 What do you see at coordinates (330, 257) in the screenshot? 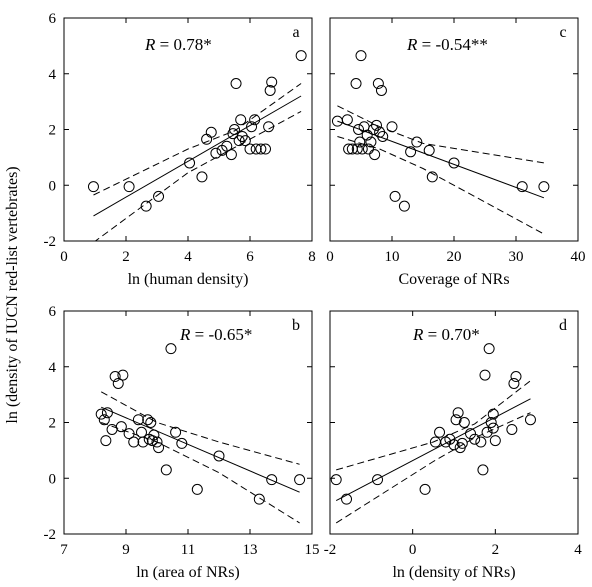
I see `panel-c-x-tick-label: 0` at bounding box center [330, 257].